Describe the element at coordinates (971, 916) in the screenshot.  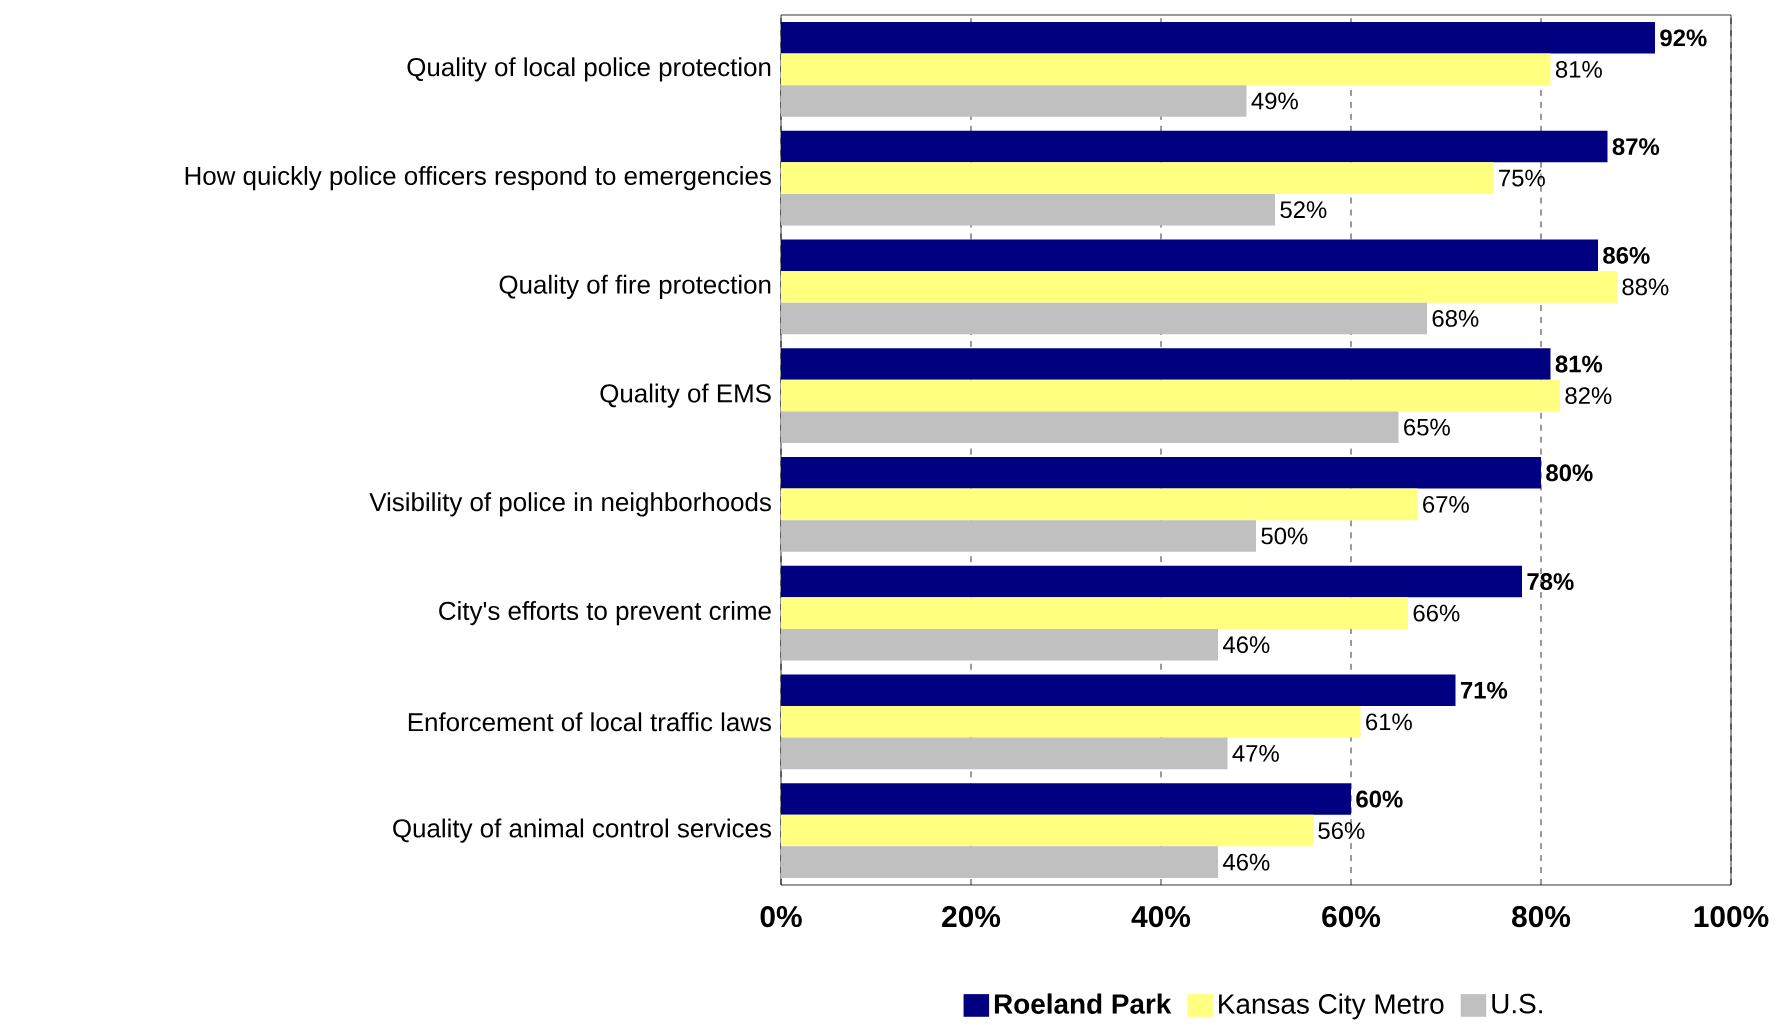
I see `x-tick-label: 20%` at that location.